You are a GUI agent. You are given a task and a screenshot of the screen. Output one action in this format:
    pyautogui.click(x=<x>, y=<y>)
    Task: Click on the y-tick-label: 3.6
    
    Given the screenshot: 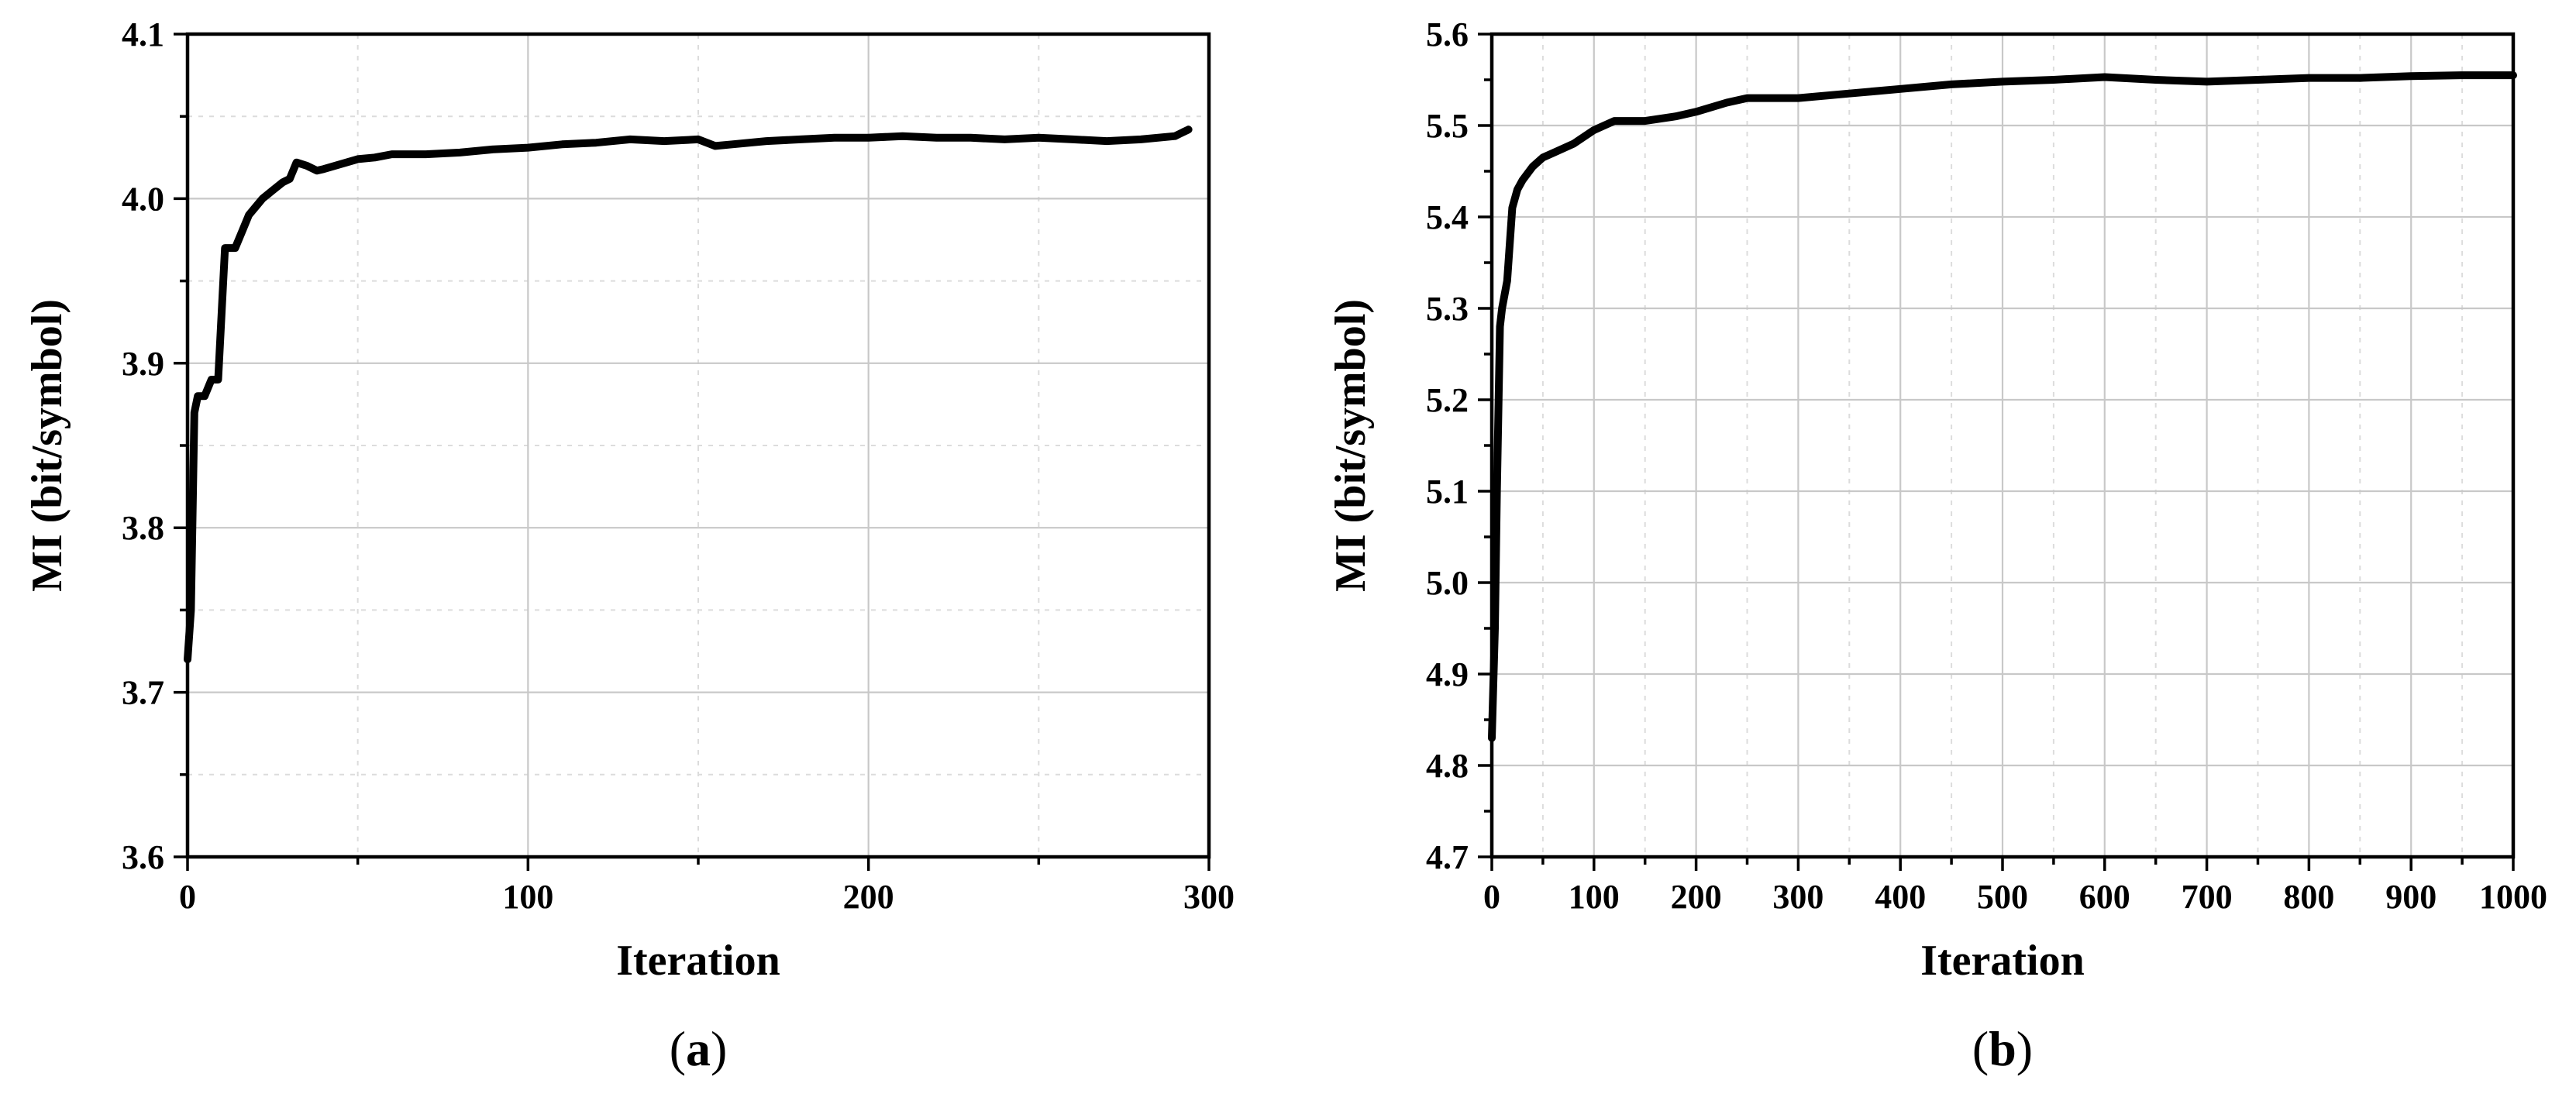 What is the action you would take?
    pyautogui.click(x=143, y=857)
    